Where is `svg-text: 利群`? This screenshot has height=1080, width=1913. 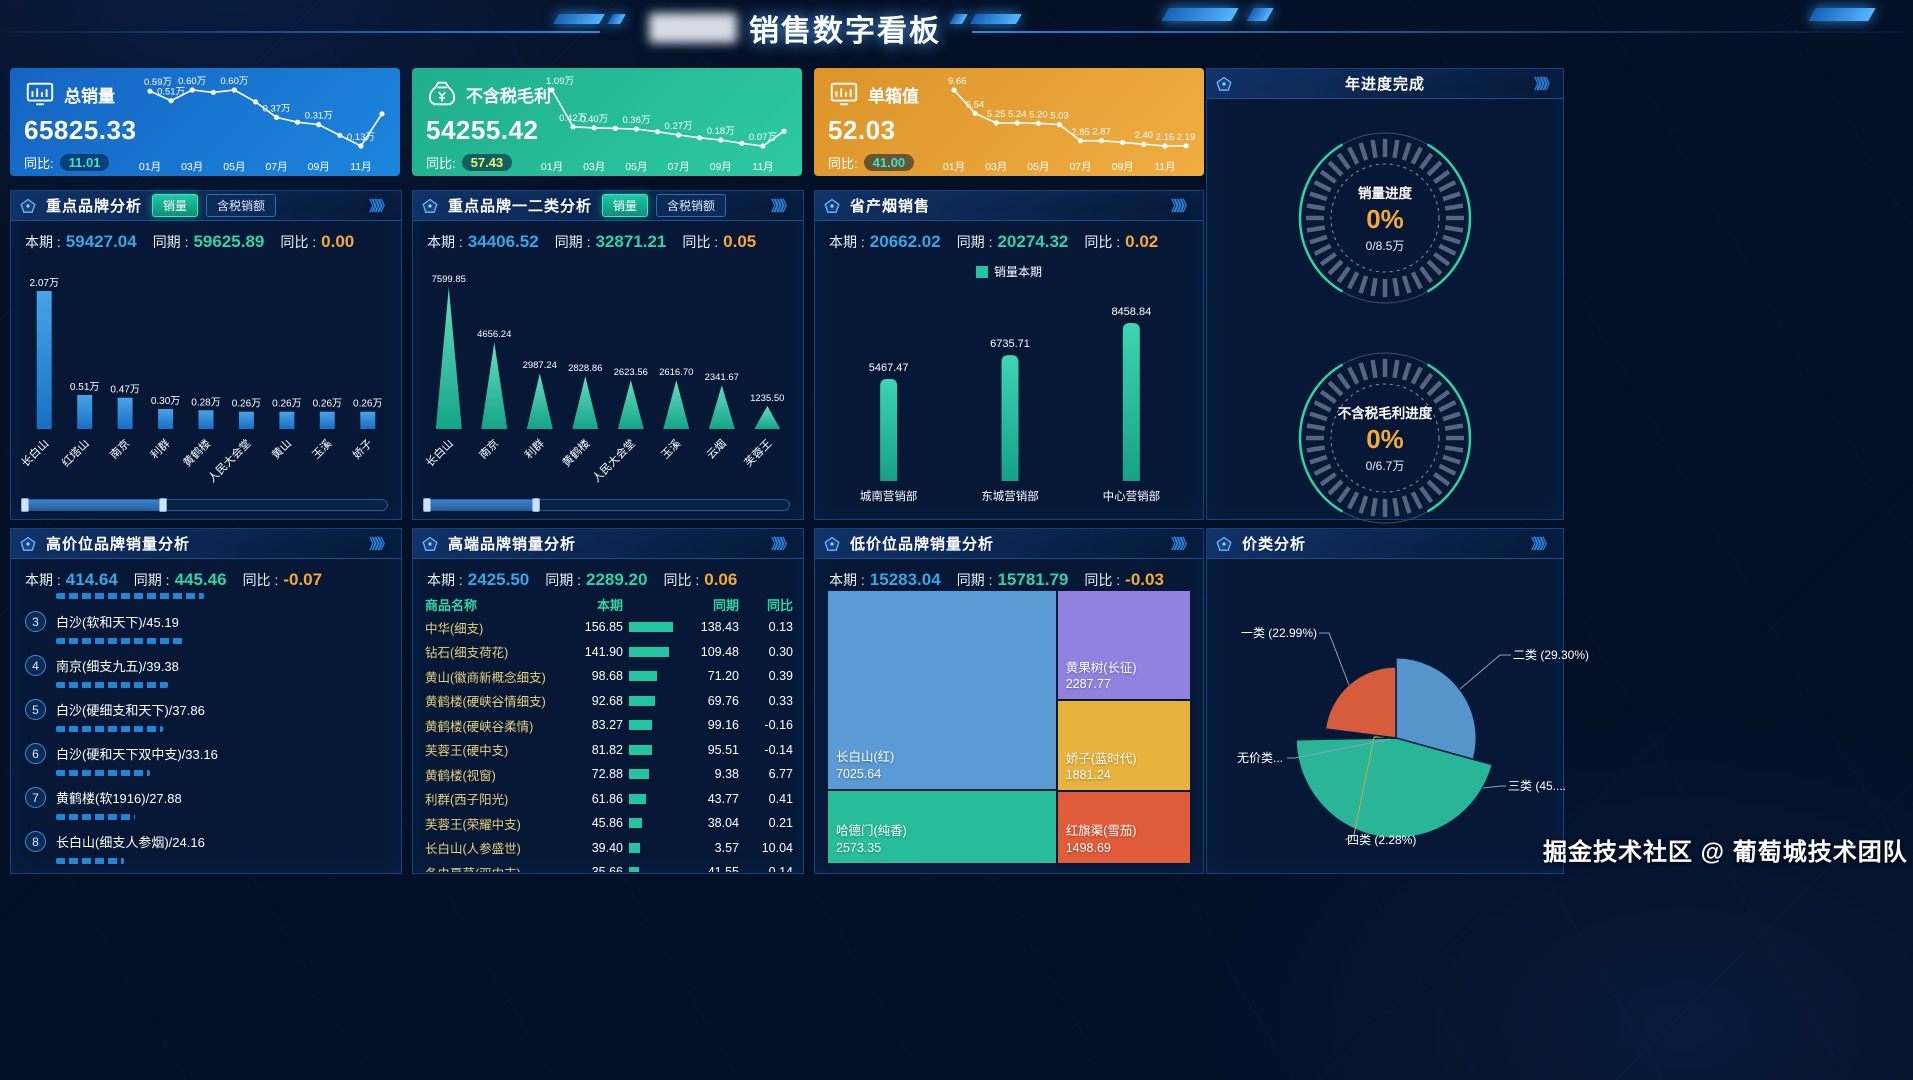
svg-text: 利群 is located at coordinates (159, 448).